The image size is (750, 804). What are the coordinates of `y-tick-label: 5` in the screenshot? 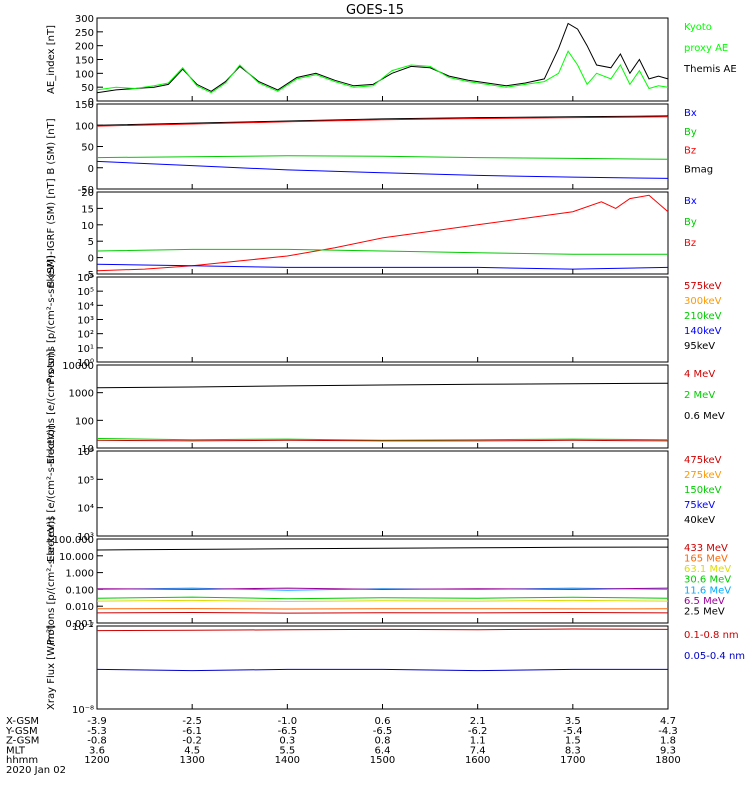 It's located at (91, 242).